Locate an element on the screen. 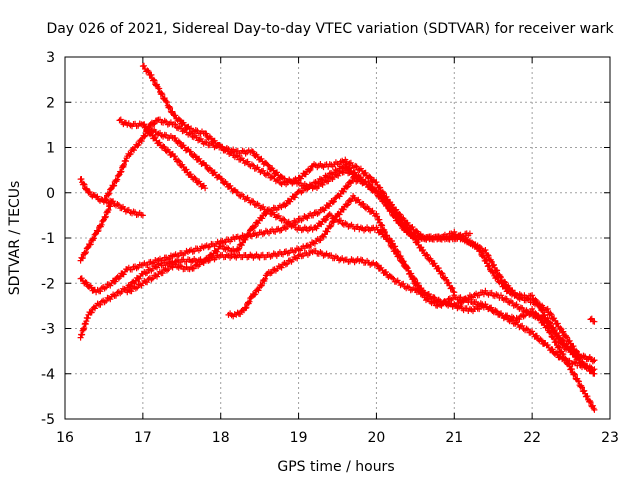  x-tick-label: 23 is located at coordinates (610, 438).